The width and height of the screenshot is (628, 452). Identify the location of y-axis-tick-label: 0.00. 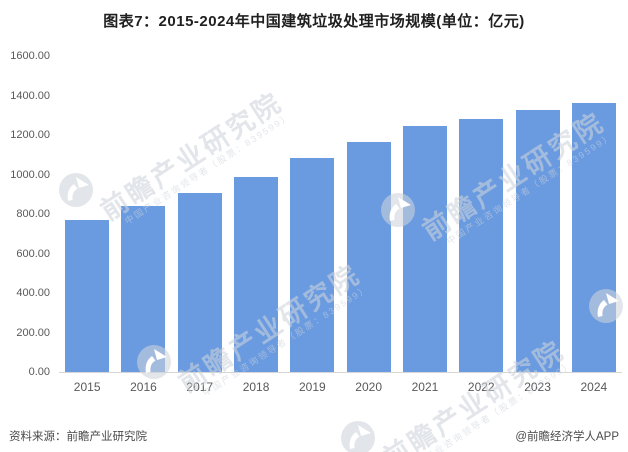
(39, 372).